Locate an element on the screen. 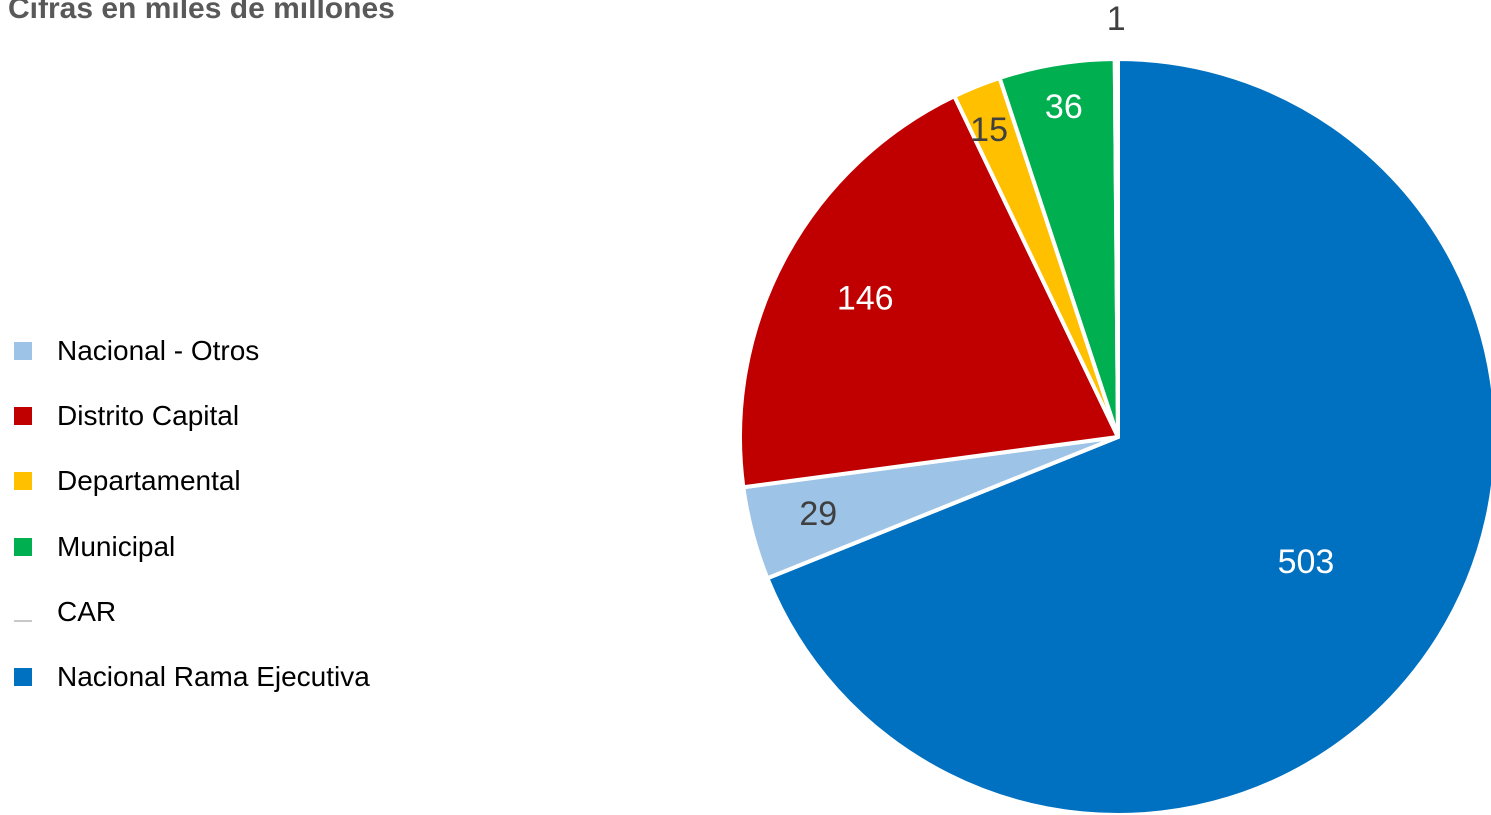 The height and width of the screenshot is (815, 1491). data-label-departamental: 15 is located at coordinates (989, 130).